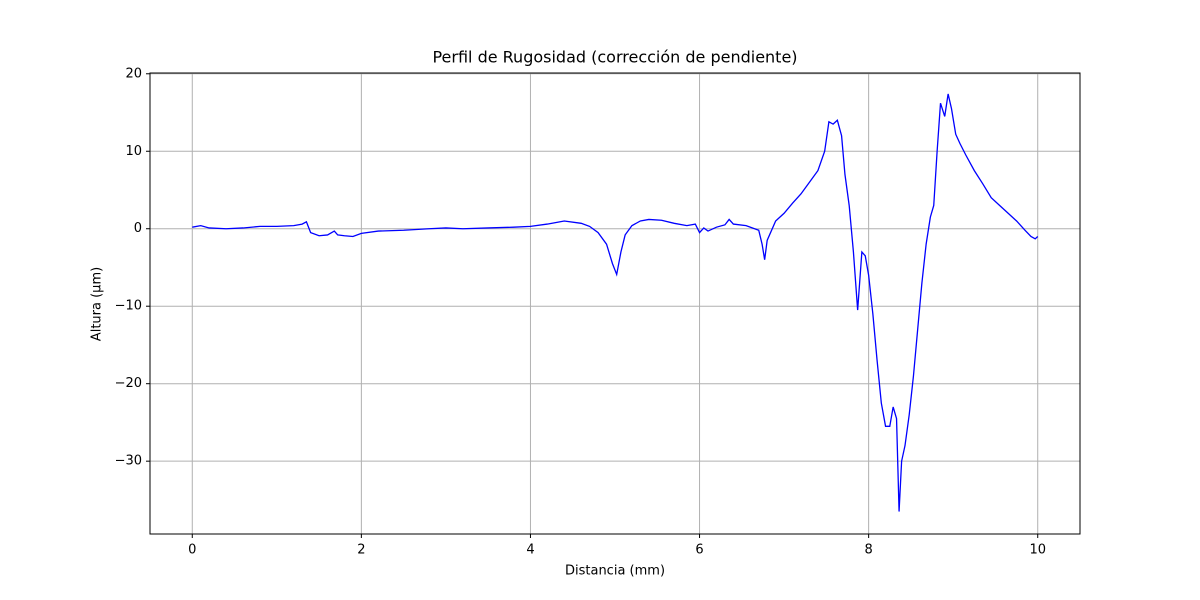 The image size is (1200, 600). Describe the element at coordinates (868, 550) in the screenshot. I see `x-tick-label: 8` at that location.